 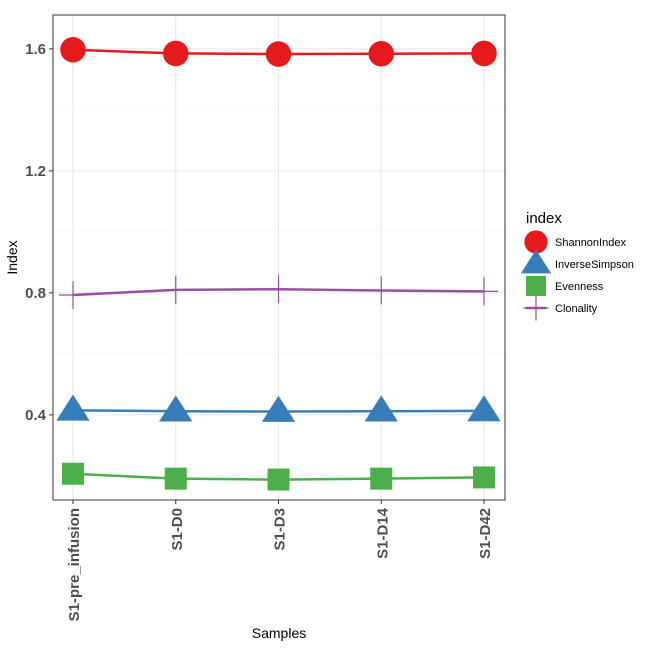 What do you see at coordinates (382, 533) in the screenshot?
I see `x-tick-label: S1-D14` at bounding box center [382, 533].